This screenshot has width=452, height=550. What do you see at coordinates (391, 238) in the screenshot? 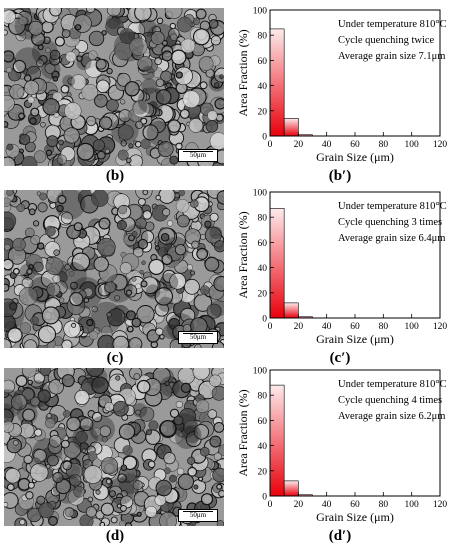
I see `chart-annotation: Average grain size 6.4μm` at bounding box center [391, 238].